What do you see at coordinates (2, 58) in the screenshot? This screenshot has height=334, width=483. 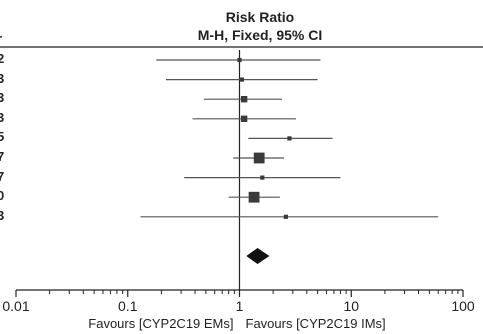 I see `study-label: 2` at bounding box center [2, 58].